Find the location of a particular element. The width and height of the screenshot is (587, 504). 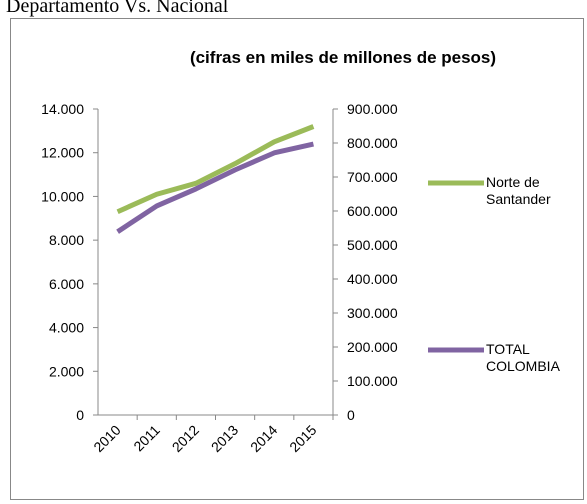

x-tick-label: 2015 is located at coordinates (302, 438).